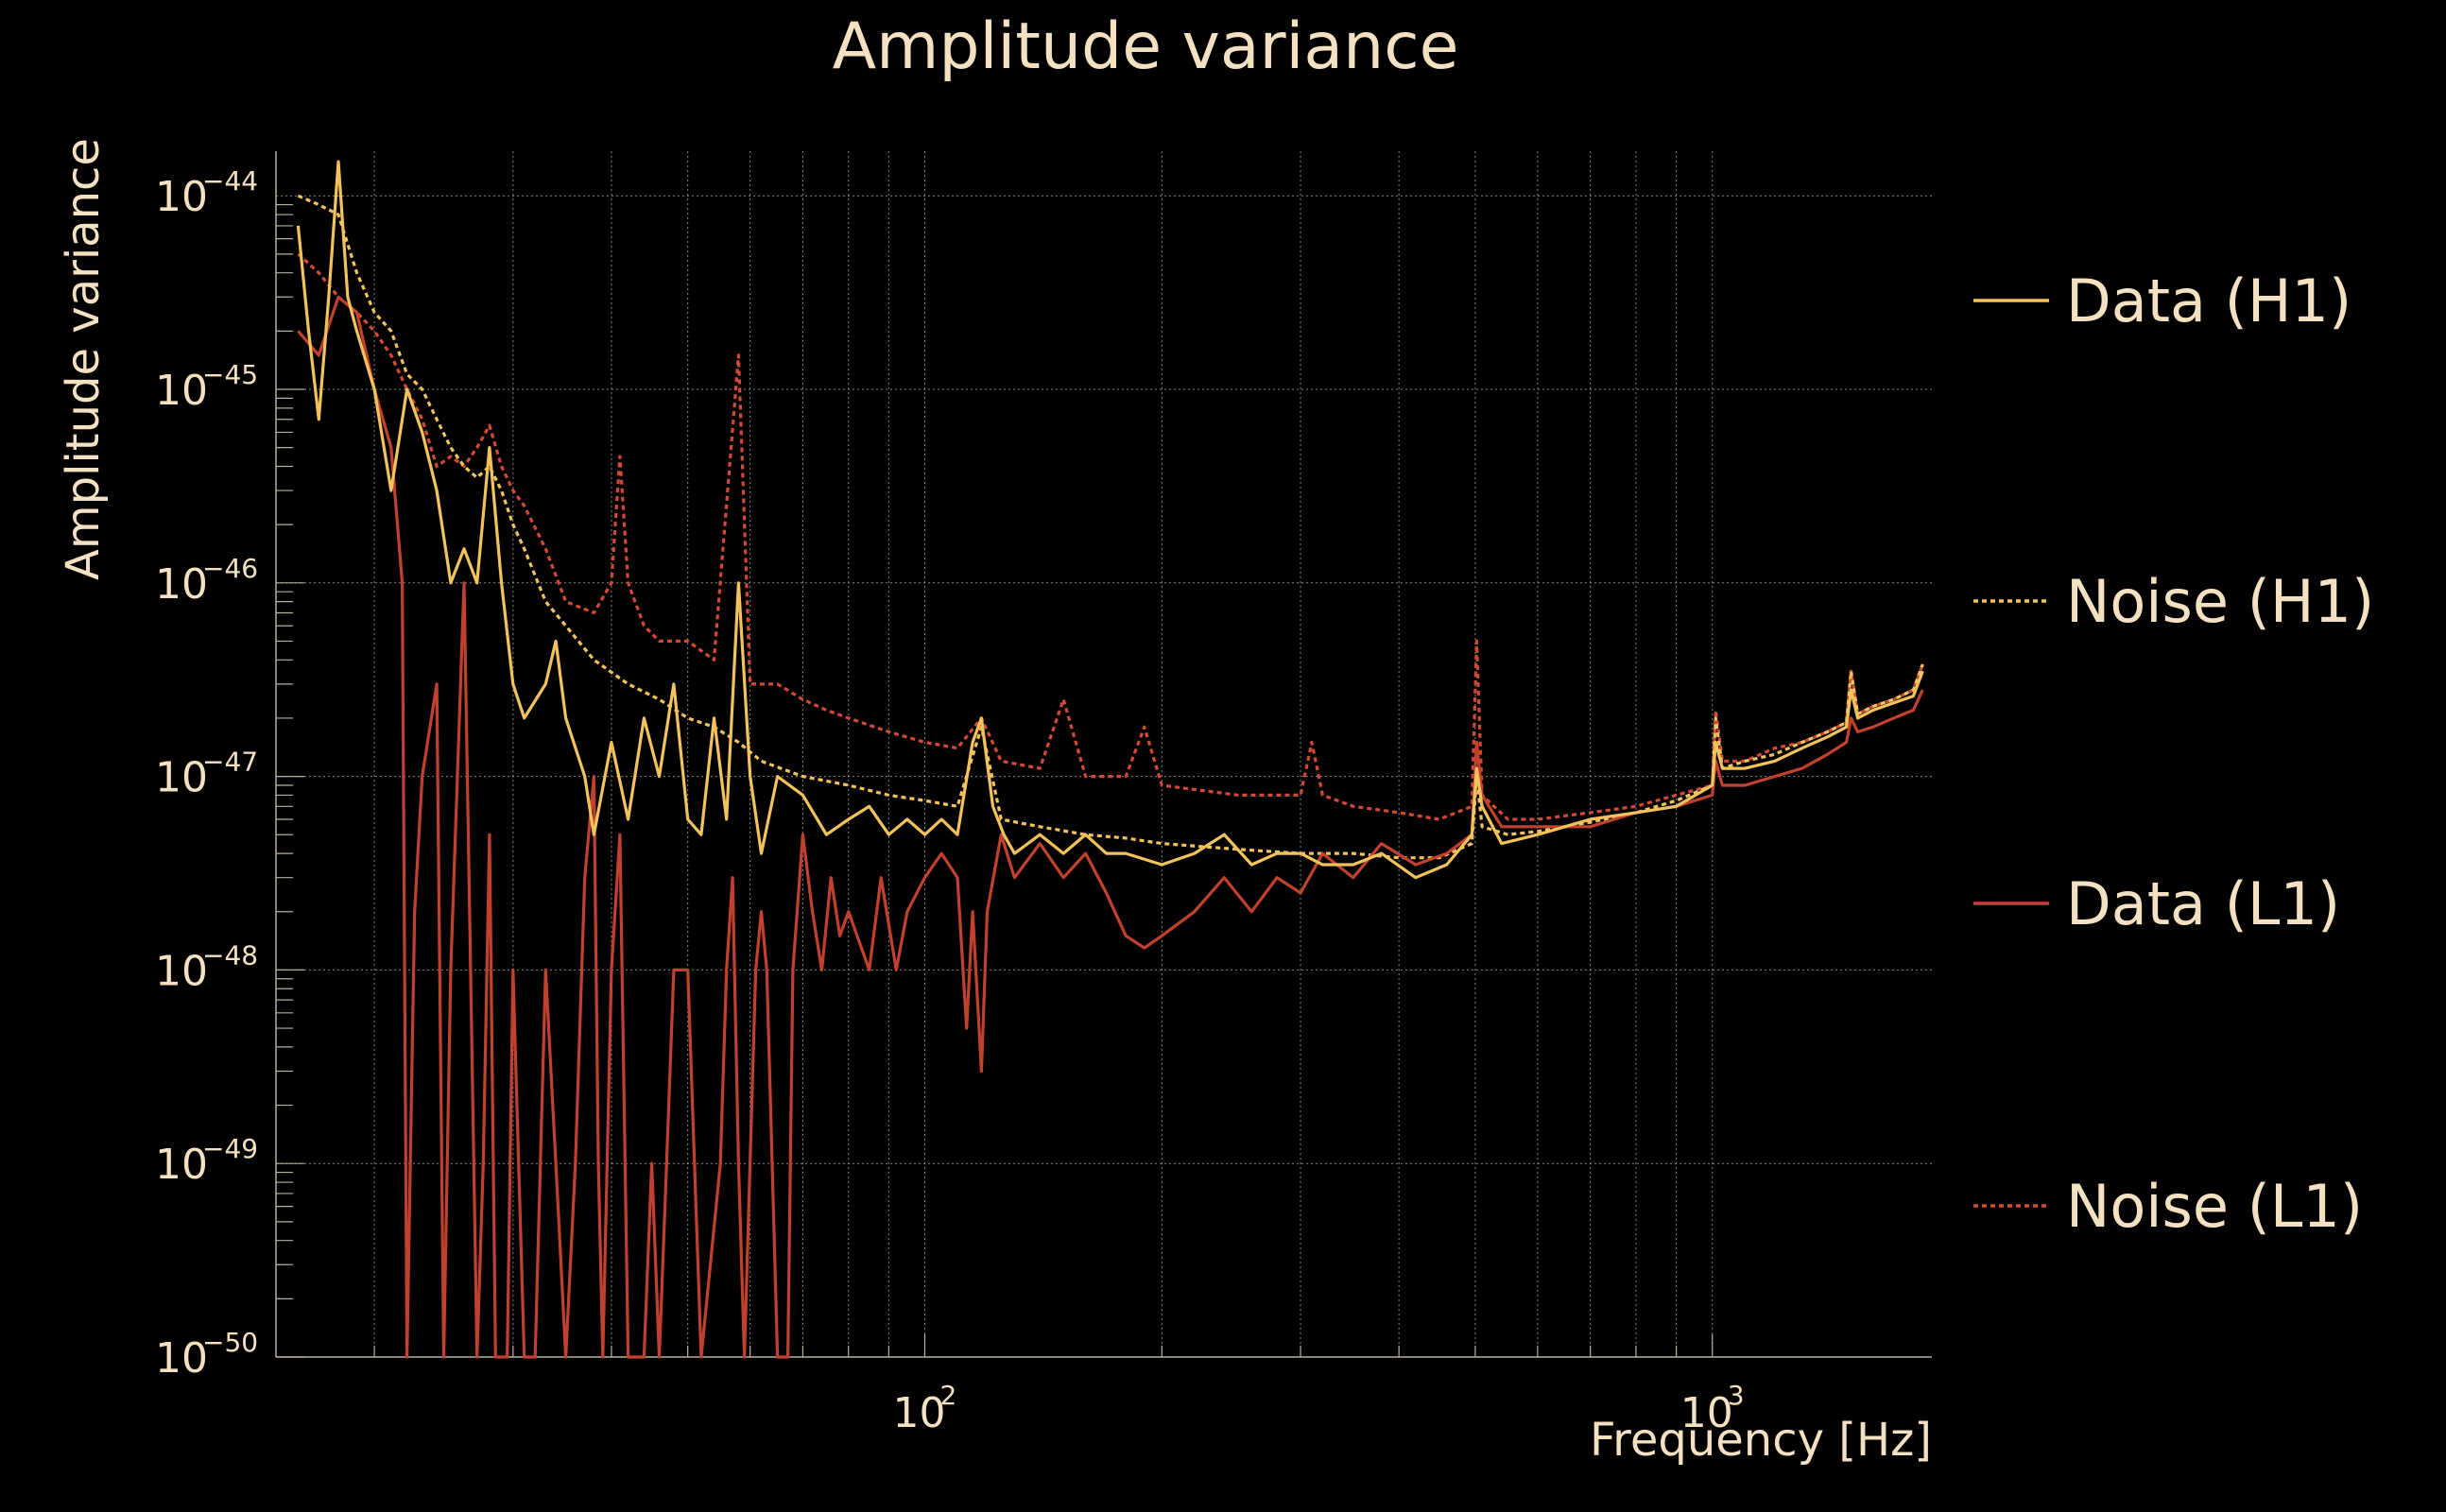 This screenshot has height=1512, width=2446. Describe the element at coordinates (2208, 300) in the screenshot. I see `legend-label: Data (H1)` at that location.